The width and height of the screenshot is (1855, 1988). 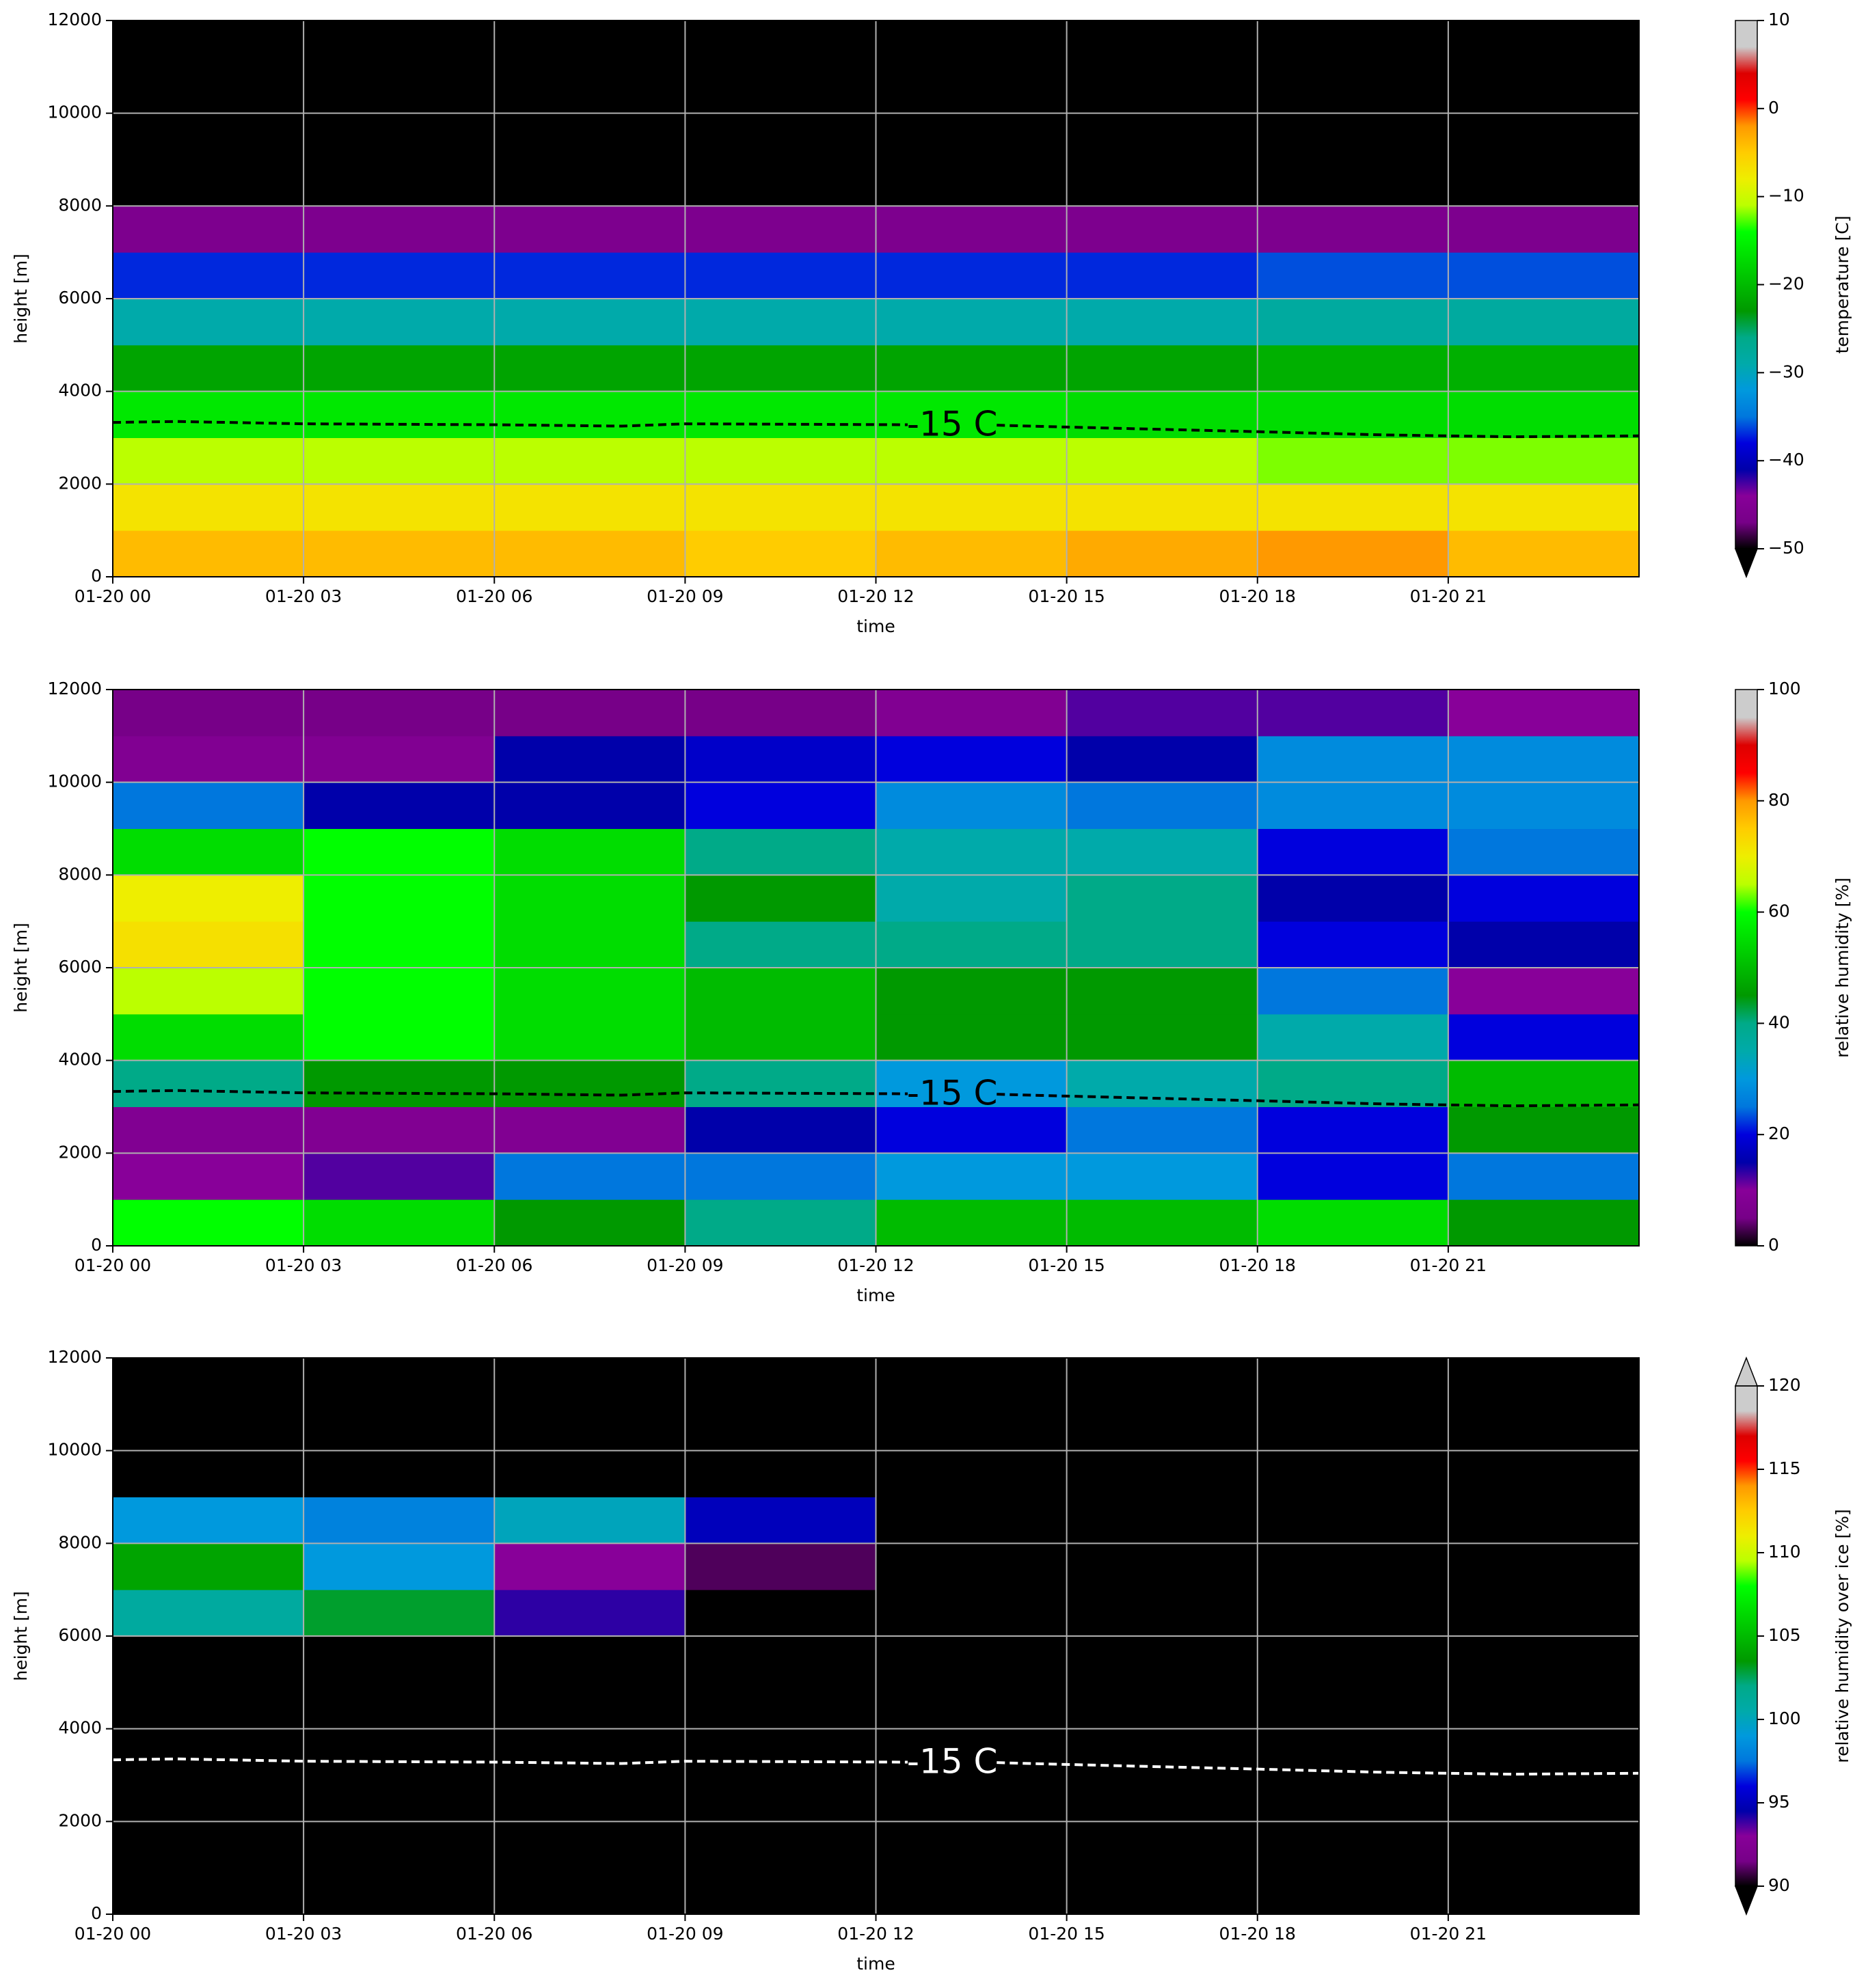 I want to click on x-tick-label: 01-20 18, so click(x=1257, y=1934).